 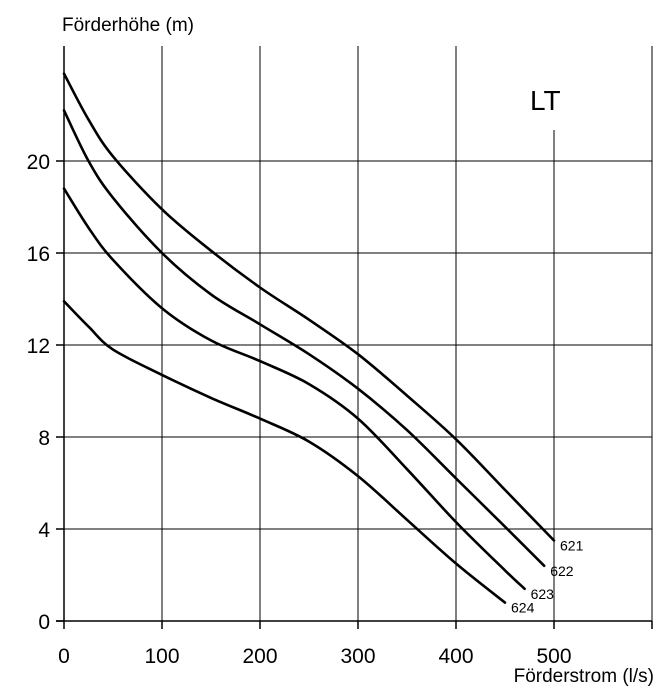 What do you see at coordinates (161, 656) in the screenshot?
I see `x-tick-label: 100` at bounding box center [161, 656].